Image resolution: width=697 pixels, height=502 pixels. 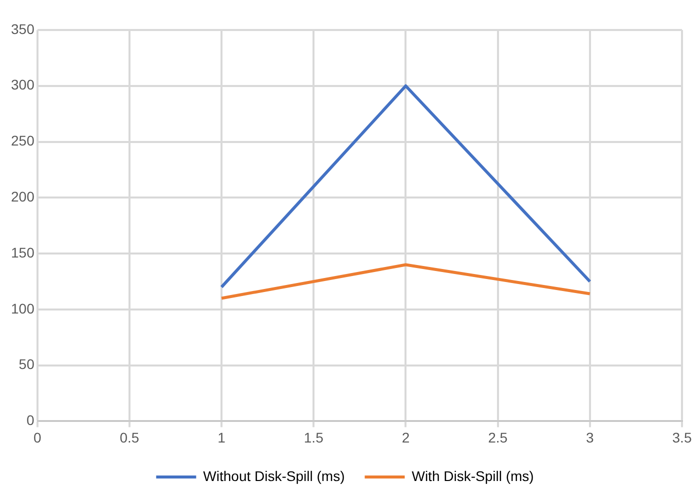 What do you see at coordinates (23, 28) in the screenshot?
I see `y-tick-label: 350` at bounding box center [23, 28].